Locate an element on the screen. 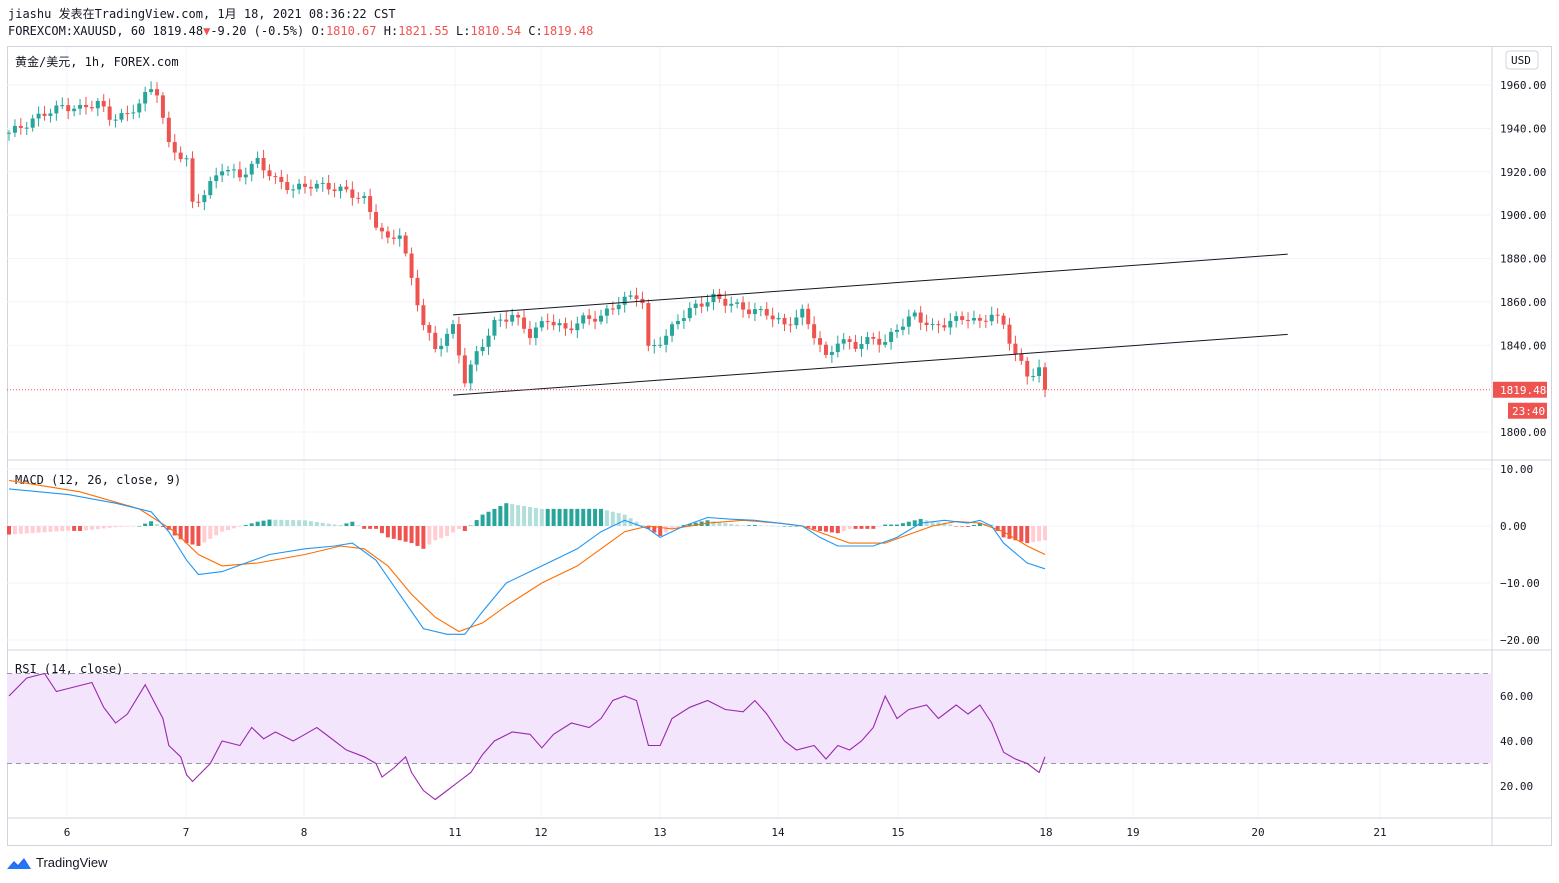 The image size is (1559, 883). change-value: -9.20 (-0.5%) is located at coordinates (257, 31).